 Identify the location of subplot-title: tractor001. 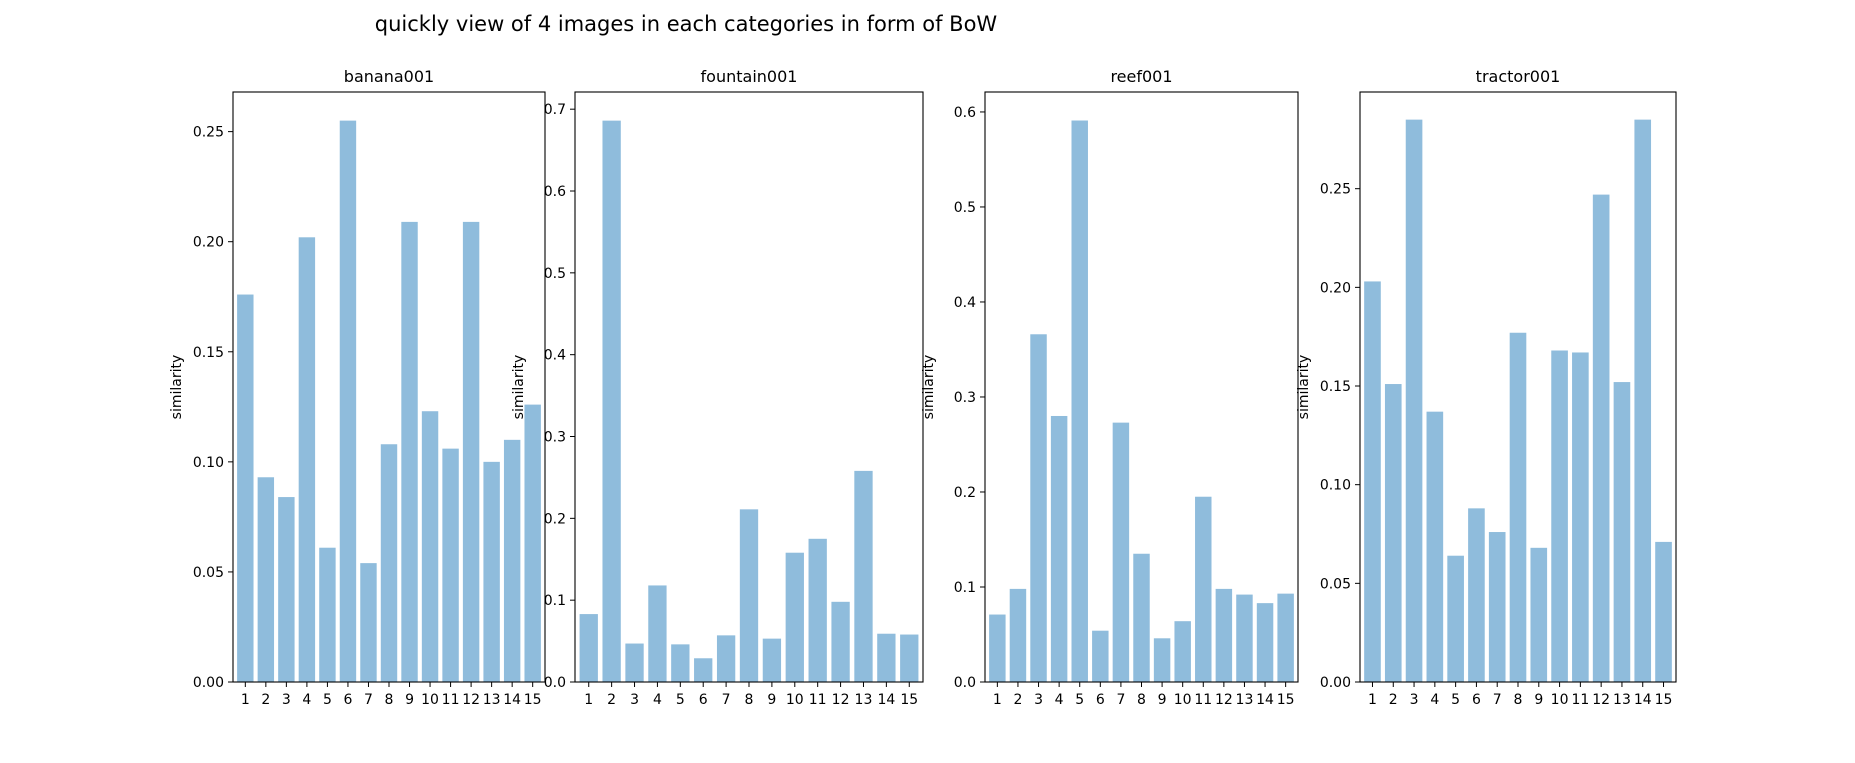
(1518, 76).